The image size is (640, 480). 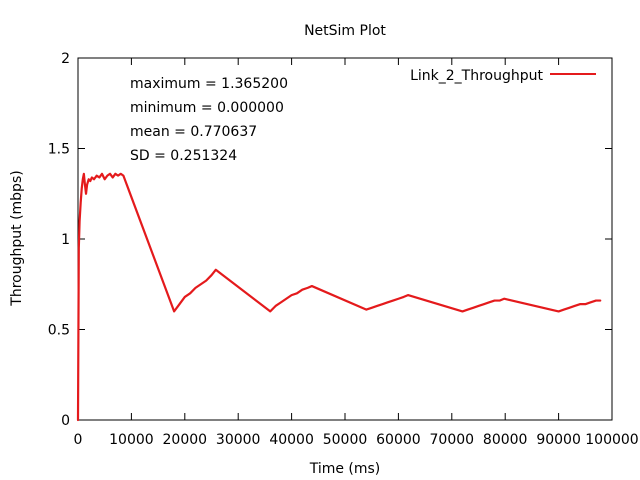 I want to click on stat-sd: SD = 0.251324, so click(x=183, y=156).